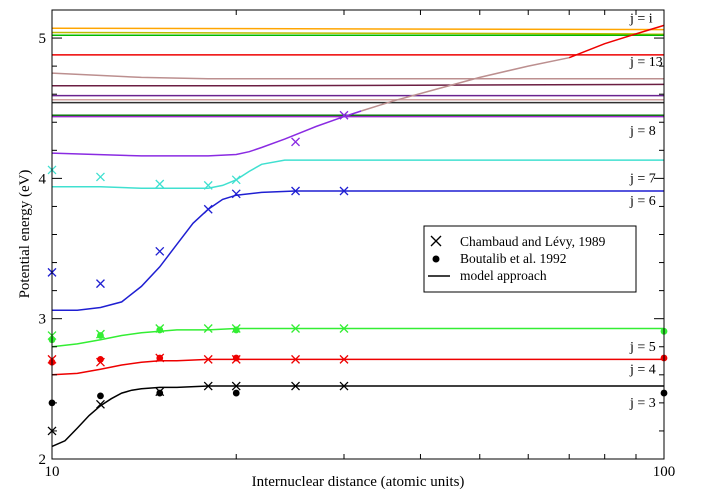 This screenshot has width=702, height=495. Describe the element at coordinates (43, 320) in the screenshot. I see `y-tick-label: 3` at that location.